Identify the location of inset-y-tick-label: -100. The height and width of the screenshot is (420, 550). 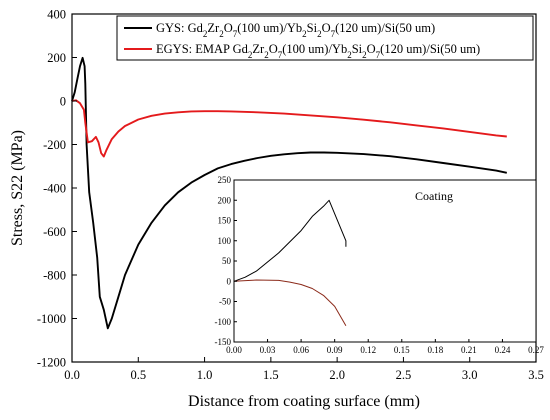
(223, 322).